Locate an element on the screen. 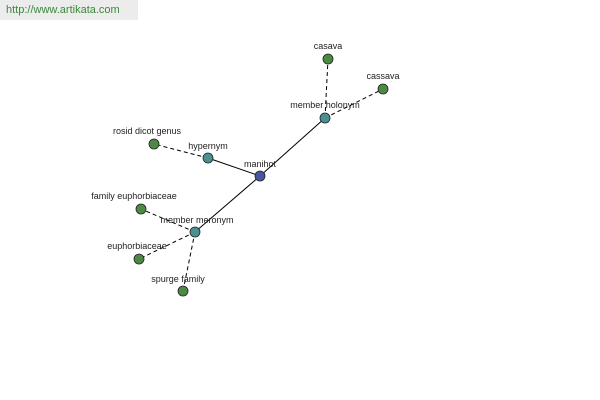 This screenshot has width=600, height=400. node-label: cassava is located at coordinates (382, 76).